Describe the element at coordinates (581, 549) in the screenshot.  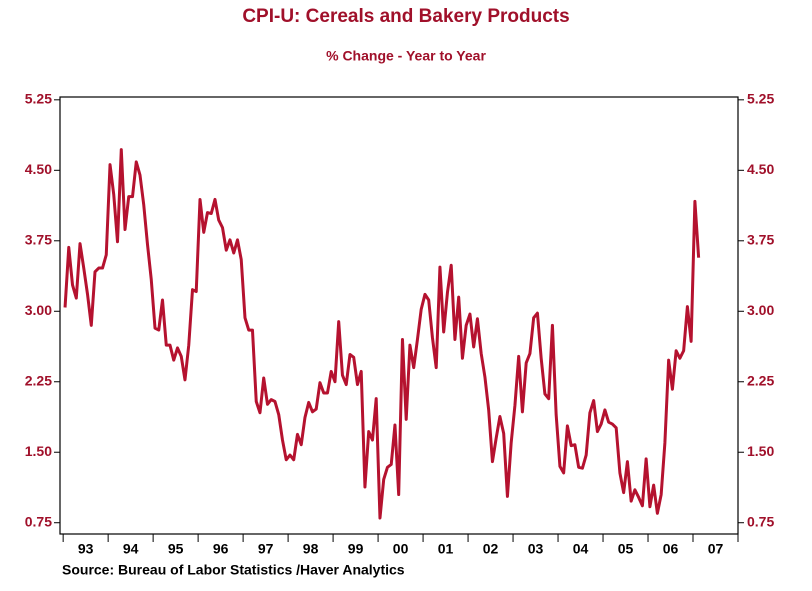
I see `x-tick-label: 04` at that location.